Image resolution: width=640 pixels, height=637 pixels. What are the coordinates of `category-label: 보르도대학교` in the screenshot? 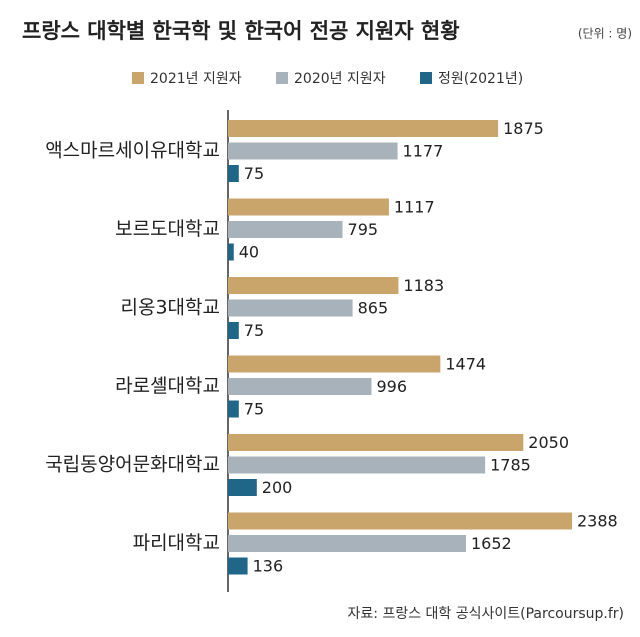 It's located at (167, 229).